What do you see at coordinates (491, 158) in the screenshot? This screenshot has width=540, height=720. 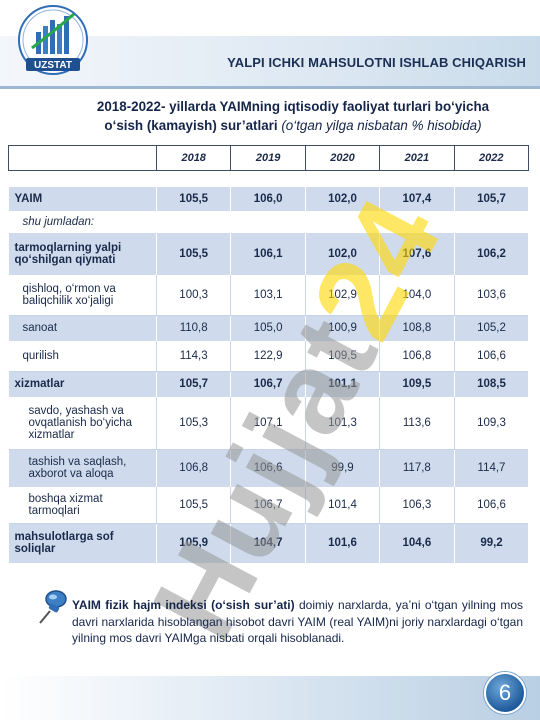 I see `year-2022: 2022` at bounding box center [491, 158].